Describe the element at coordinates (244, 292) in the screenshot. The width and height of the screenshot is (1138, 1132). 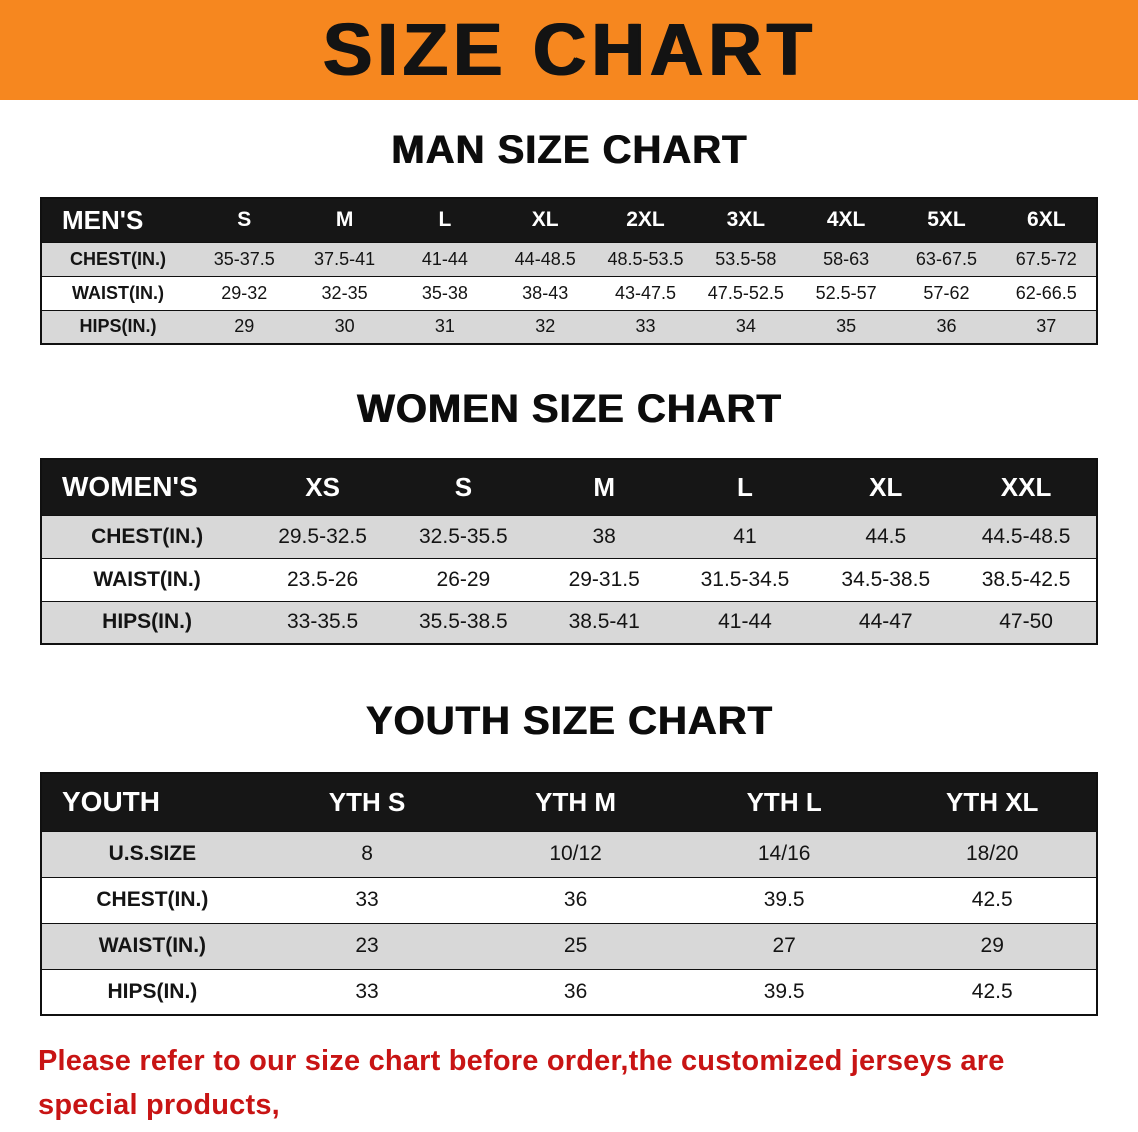
I see `measure-value-cell: 29-32` at that location.